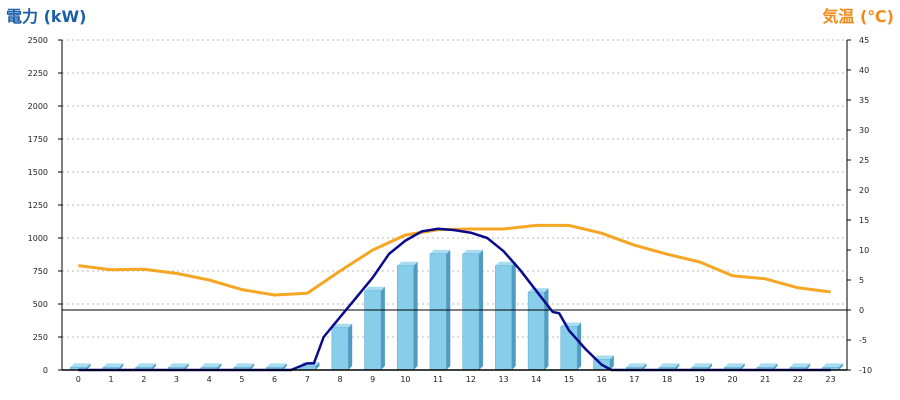  I want to click on x-tick-label: 5, so click(241, 379).